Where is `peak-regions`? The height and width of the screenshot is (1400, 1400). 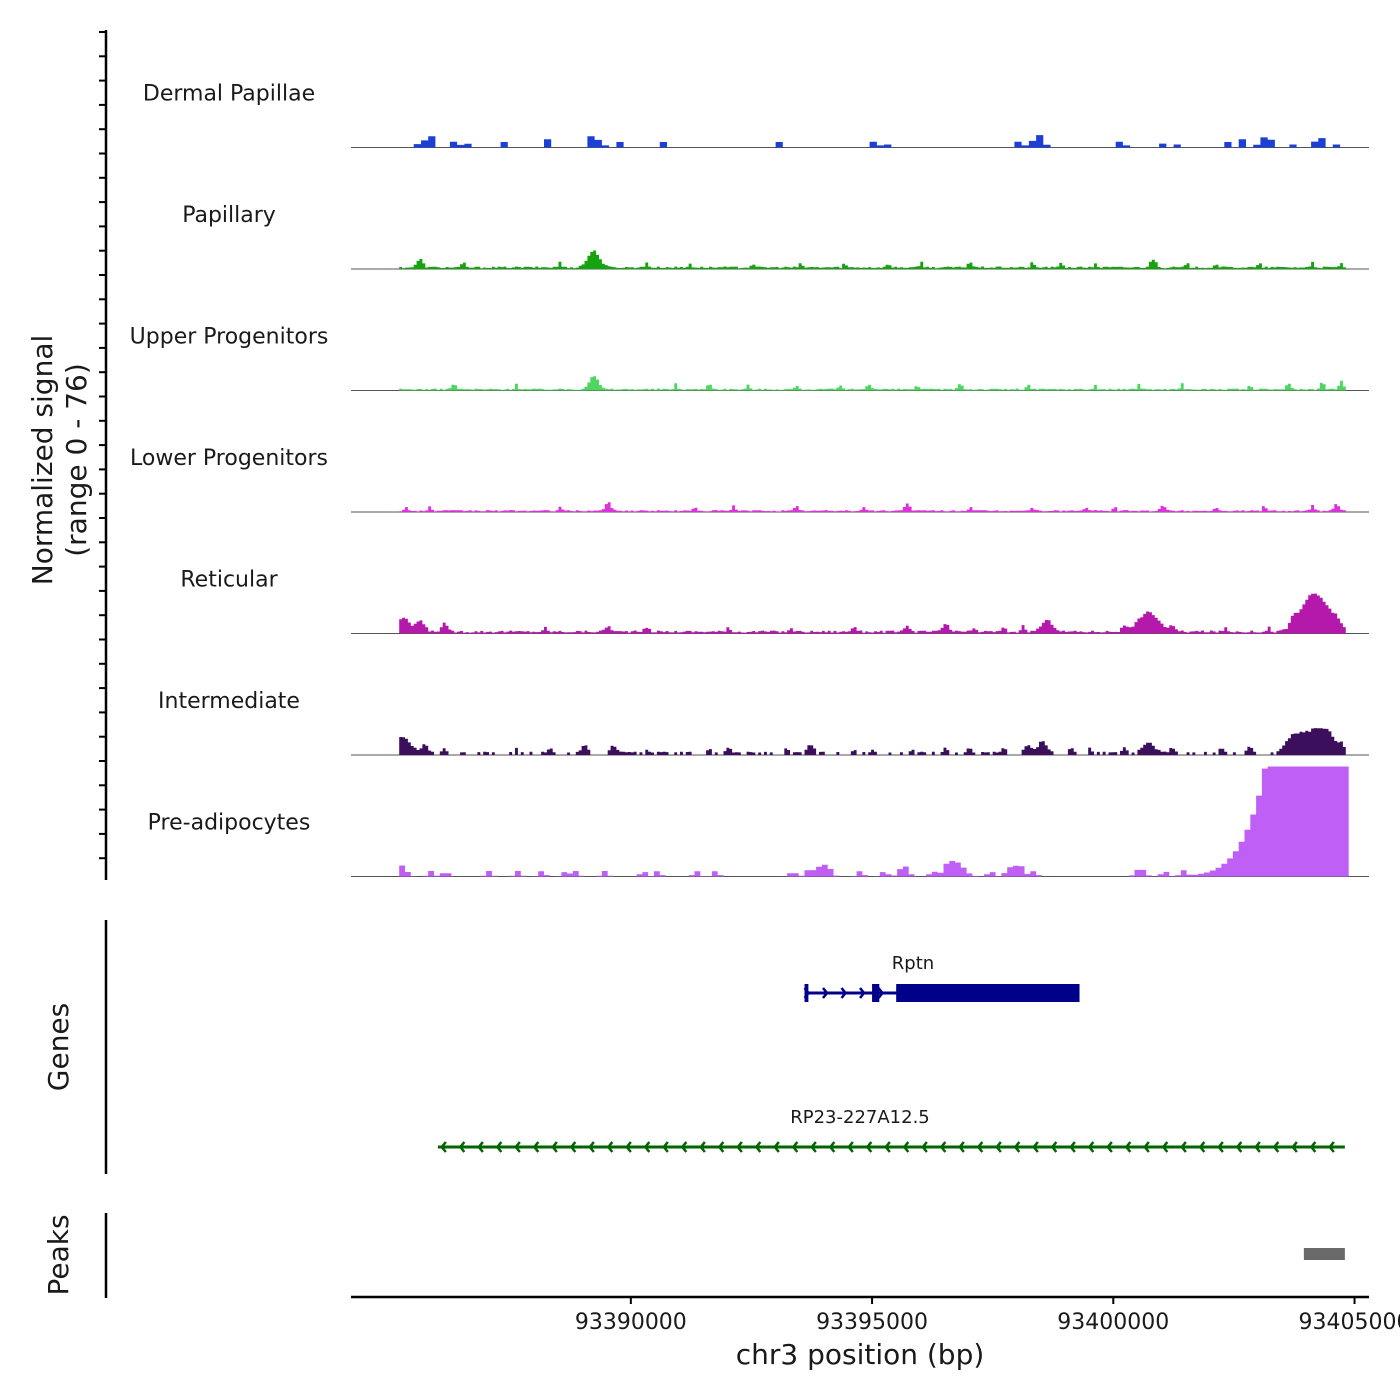 peak-regions is located at coordinates (1324, 1254).